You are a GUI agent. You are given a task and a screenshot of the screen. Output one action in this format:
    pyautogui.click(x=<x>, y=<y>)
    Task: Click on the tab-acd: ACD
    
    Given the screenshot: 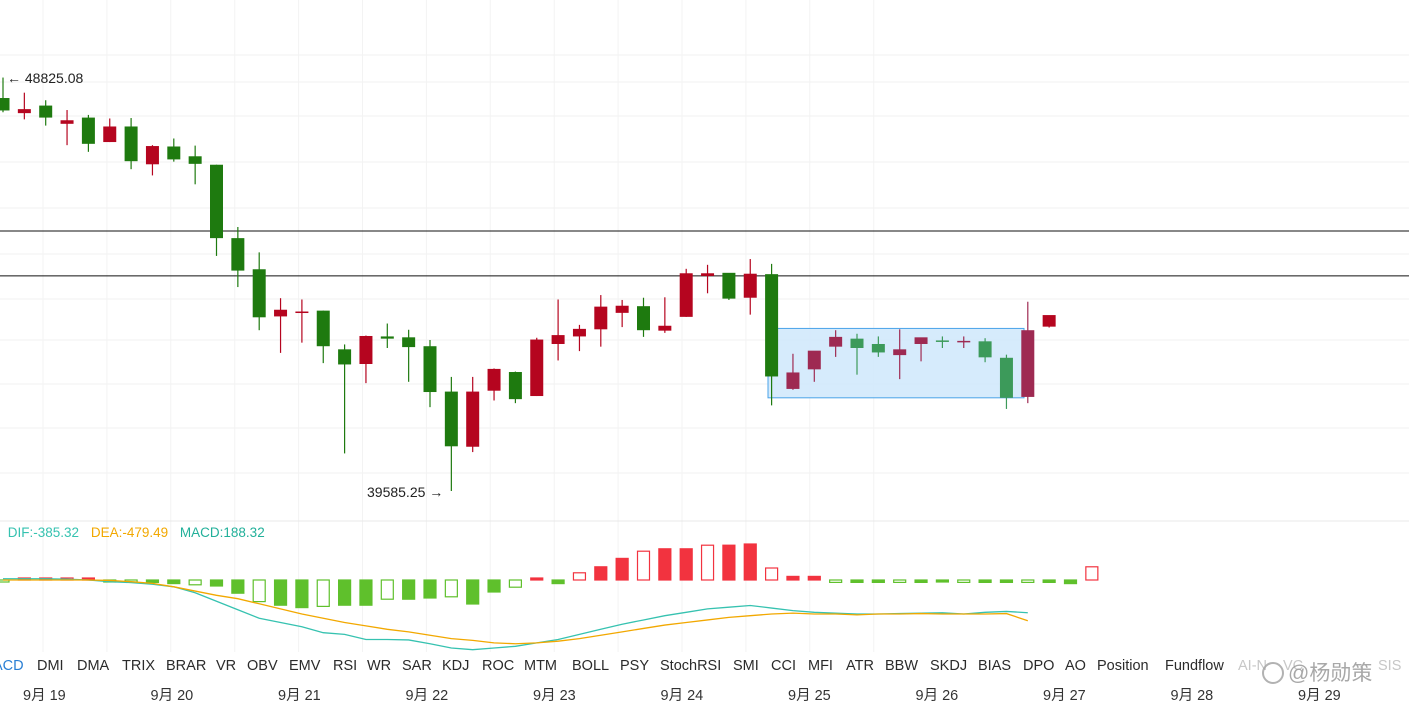 What is the action you would take?
    pyautogui.click(x=12, y=666)
    